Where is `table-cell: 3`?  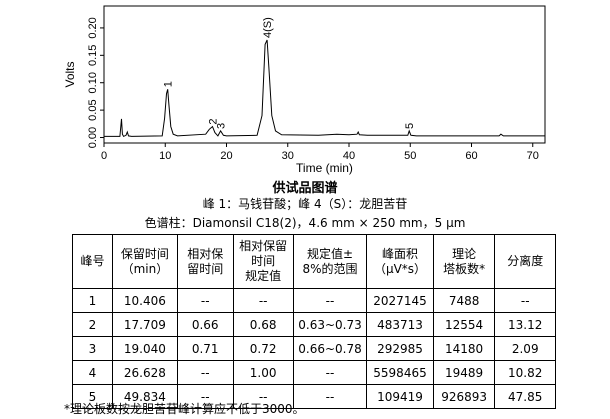
table-cell: 3 is located at coordinates (92, 348).